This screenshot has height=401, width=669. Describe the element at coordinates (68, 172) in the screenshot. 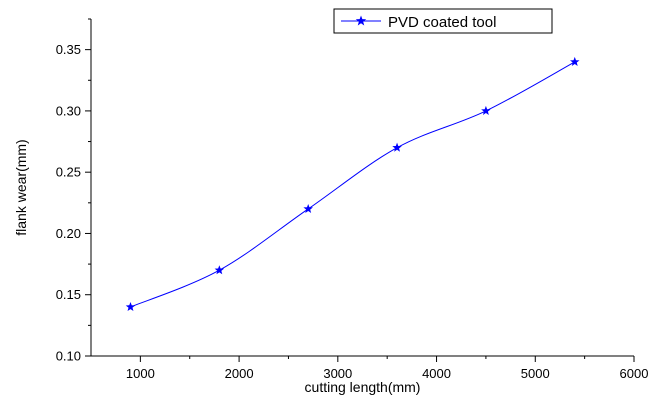

I see `y-tick-label: 0.25` at that location.